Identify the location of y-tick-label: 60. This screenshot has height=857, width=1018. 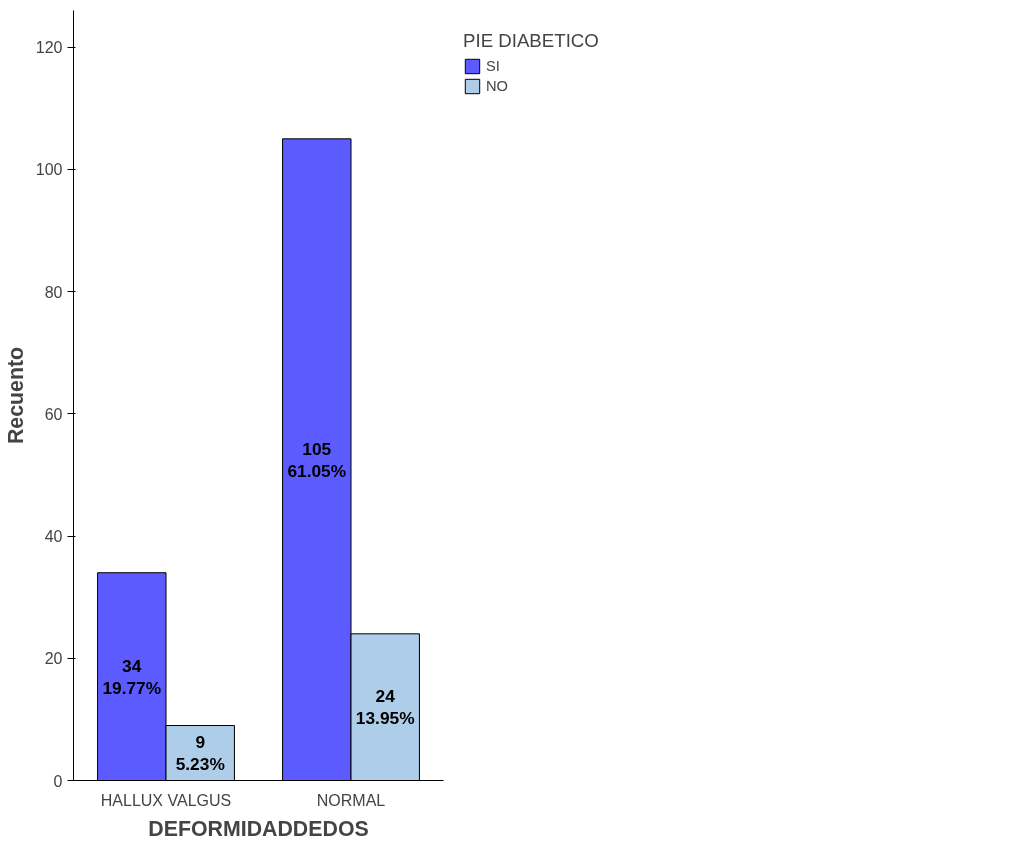
(53, 414).